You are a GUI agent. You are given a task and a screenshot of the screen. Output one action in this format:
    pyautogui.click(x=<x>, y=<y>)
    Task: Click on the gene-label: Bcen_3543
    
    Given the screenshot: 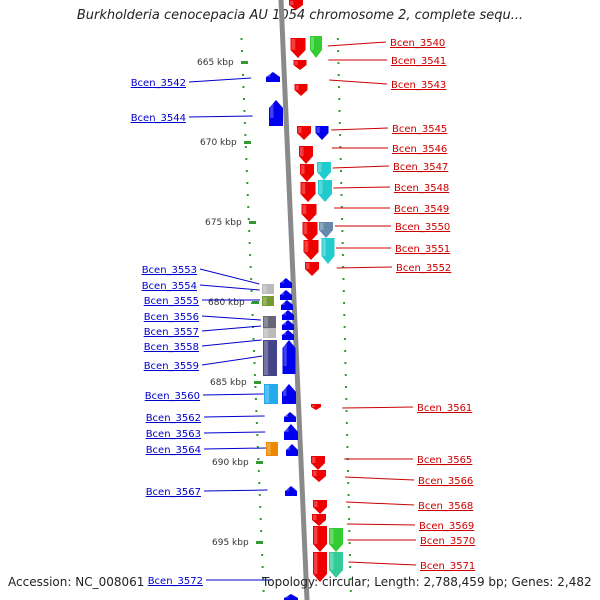 What is the action you would take?
    pyautogui.click(x=418, y=85)
    